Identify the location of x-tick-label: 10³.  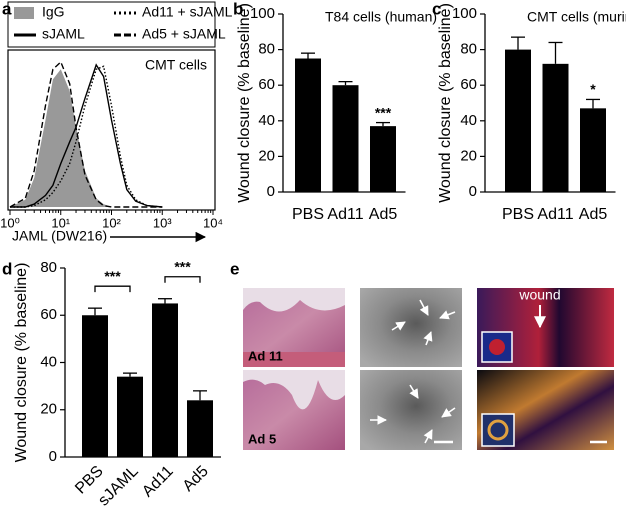
(162, 222).